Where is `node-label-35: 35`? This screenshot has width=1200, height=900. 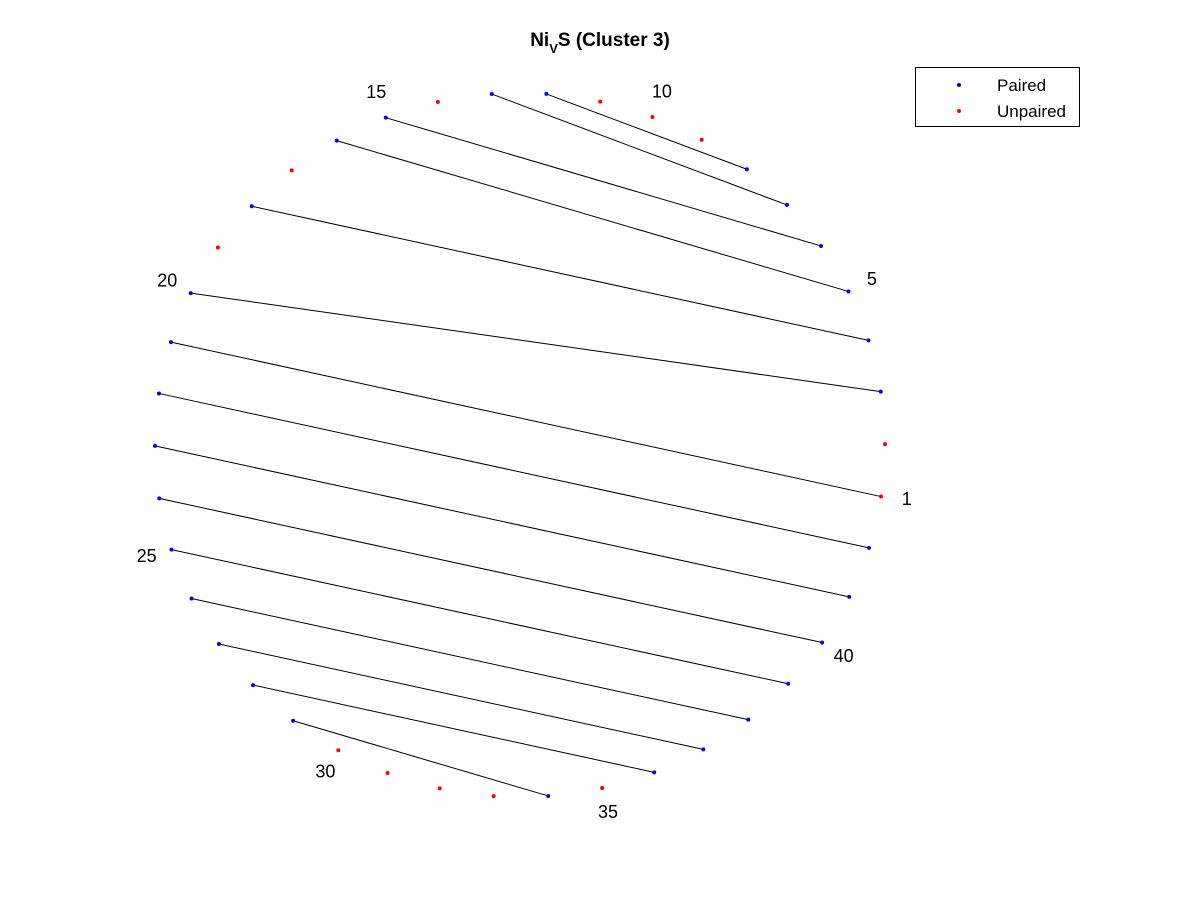
node-label-35: 35 is located at coordinates (608, 812).